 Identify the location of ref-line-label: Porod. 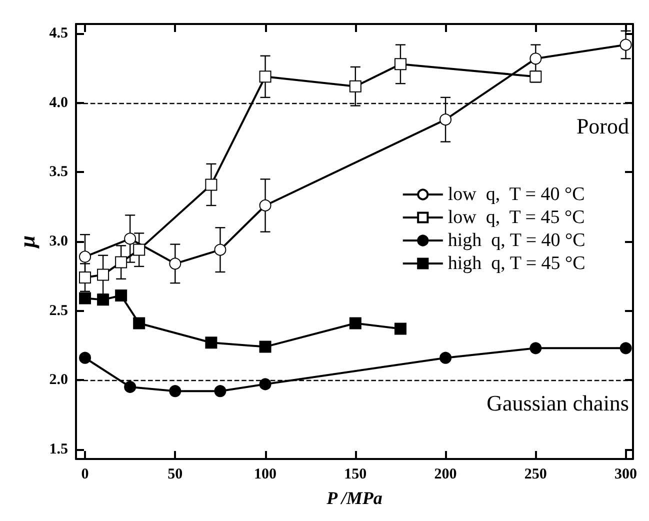
(602, 125).